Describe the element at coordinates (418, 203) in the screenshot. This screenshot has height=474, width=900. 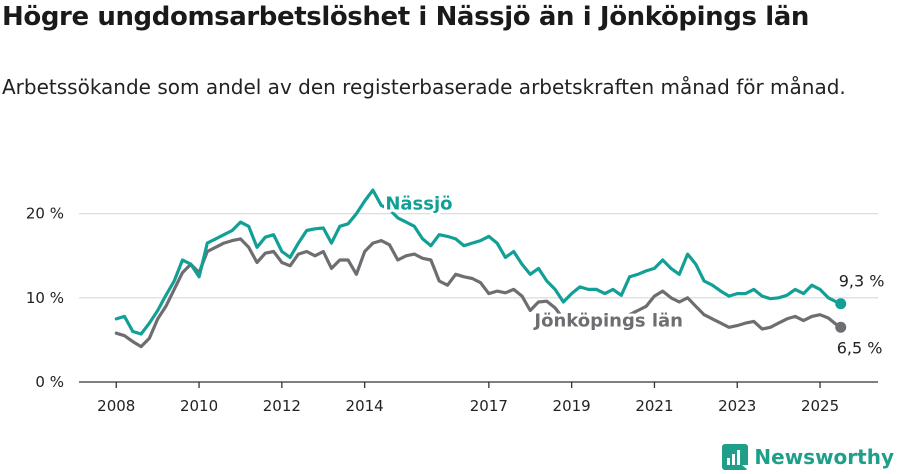
I see `series-label-nassjo: Nässjö` at that location.